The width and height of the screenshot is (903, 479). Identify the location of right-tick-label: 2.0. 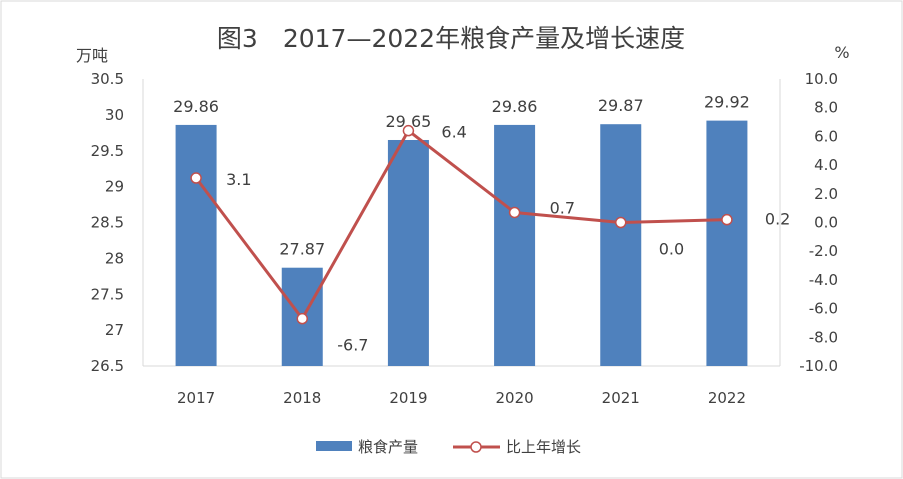
(826, 194).